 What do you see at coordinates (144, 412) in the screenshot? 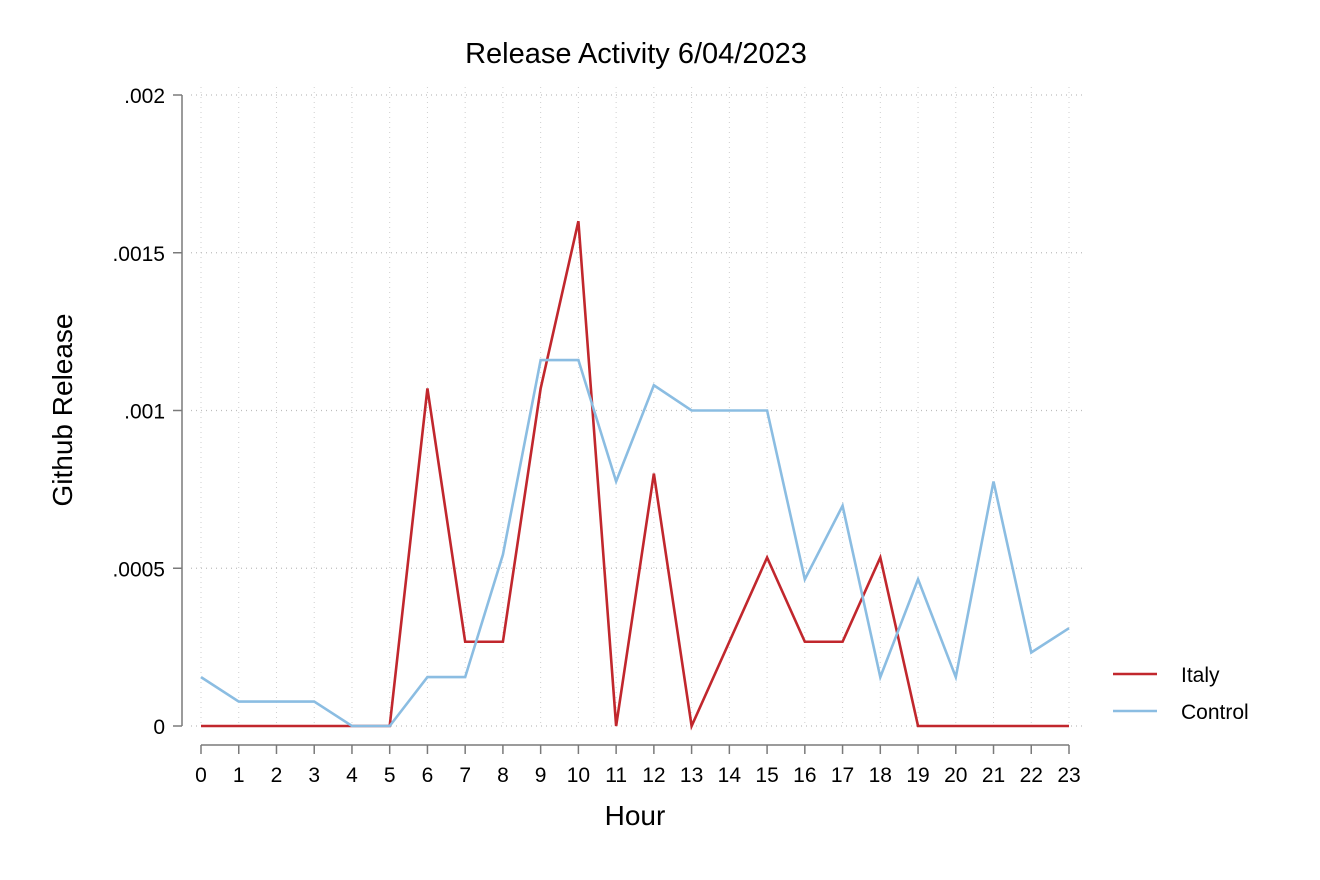
I see `y-tick-label-2: .001` at bounding box center [144, 412].